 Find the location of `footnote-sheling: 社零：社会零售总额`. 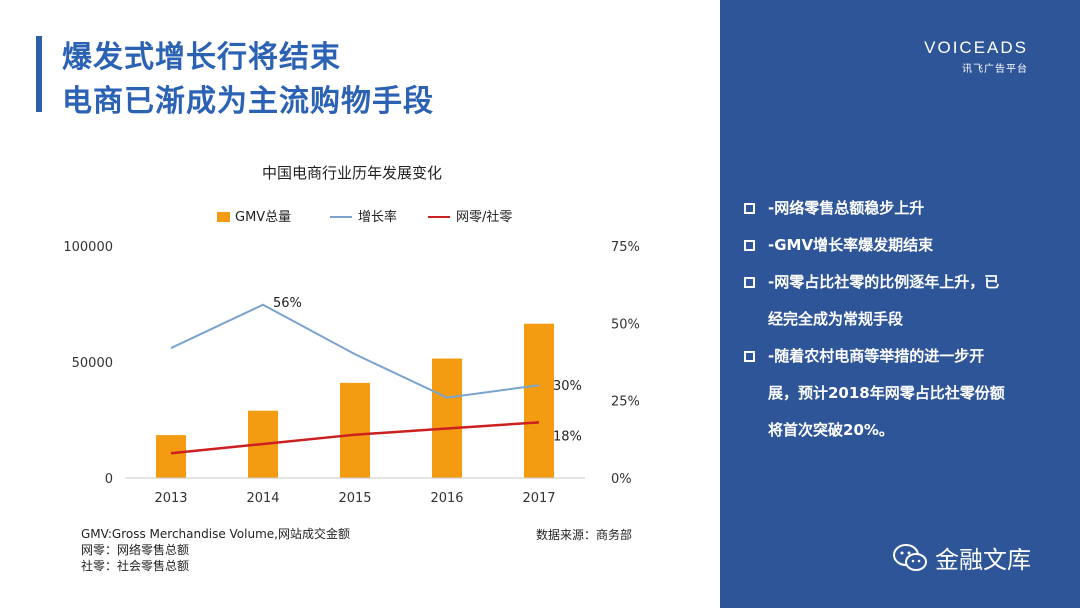

footnote-sheling: 社零：社会零售总额 is located at coordinates (135, 566).